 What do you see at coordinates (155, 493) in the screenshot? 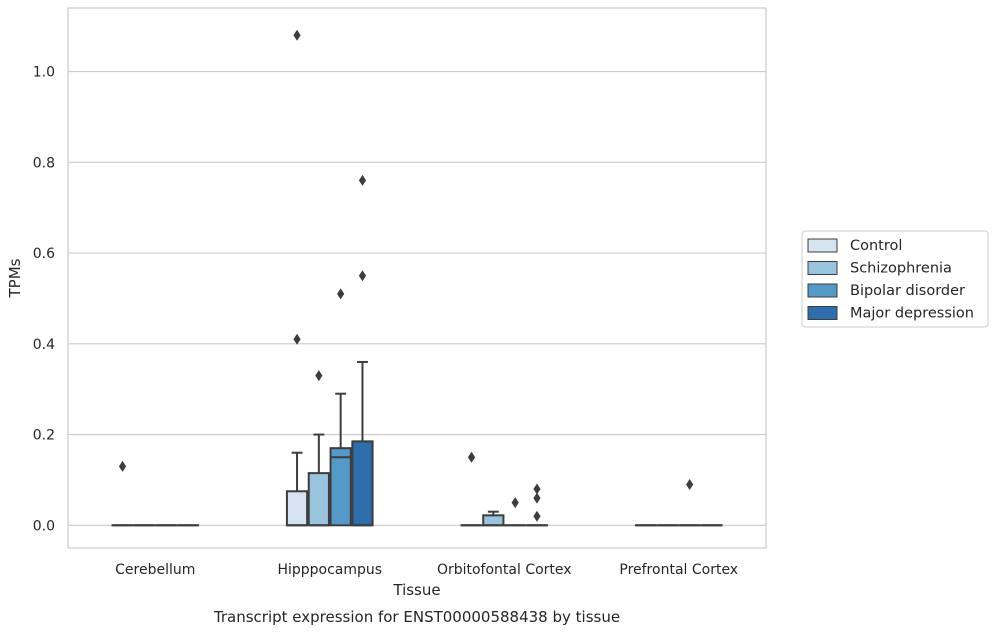
I see `box-group-cerebellum` at bounding box center [155, 493].